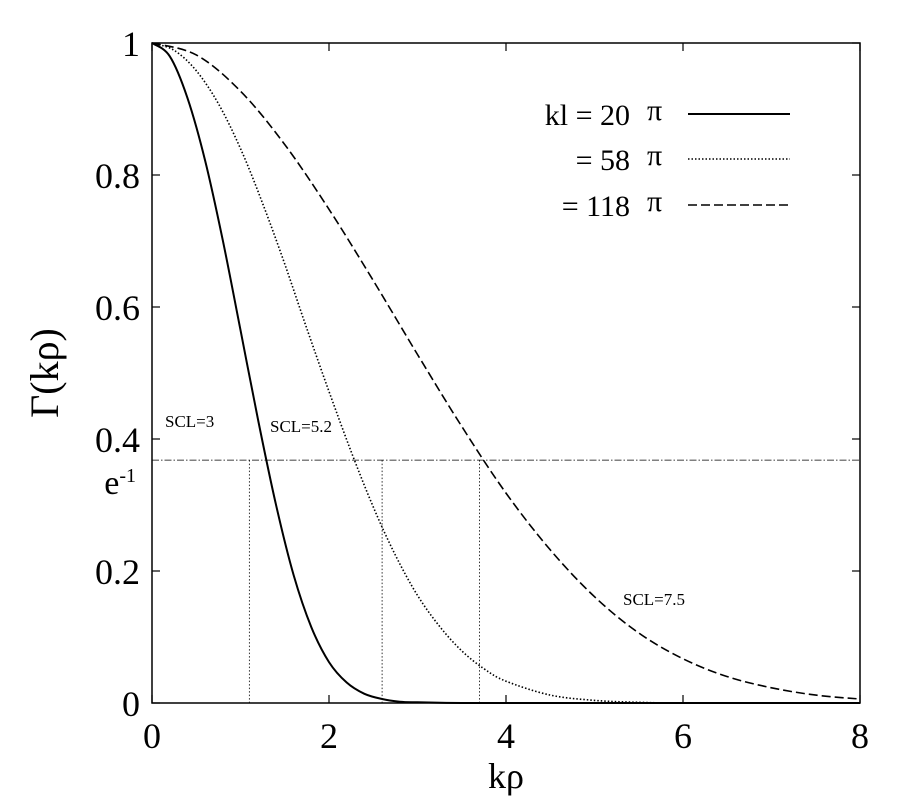 This screenshot has width=900, height=800. I want to click on y-tick-label: 1, so click(131, 44).